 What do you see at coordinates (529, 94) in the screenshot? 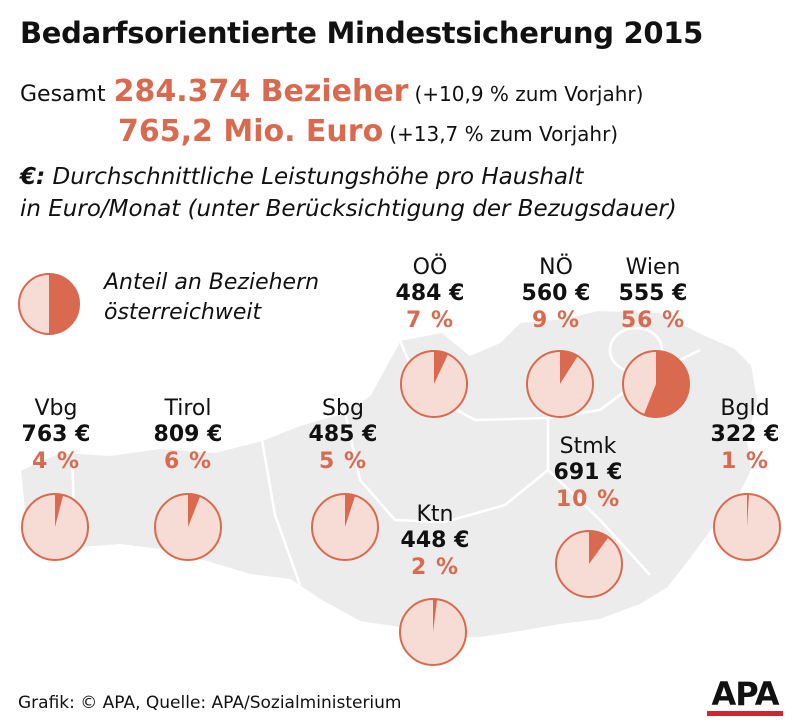
I see `recipients-change: (+10,9 % zum Vorjahr)` at bounding box center [529, 94].